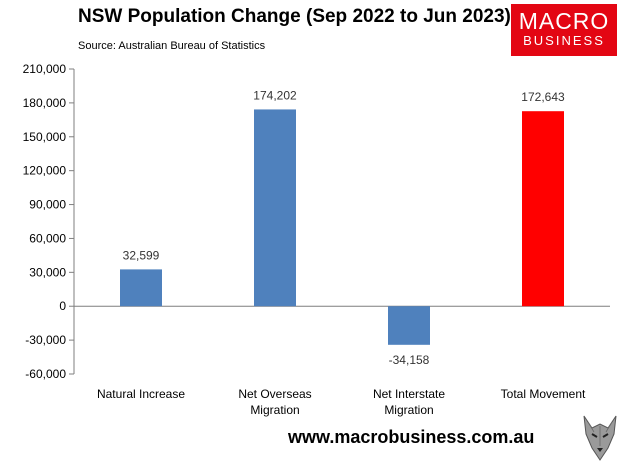  What do you see at coordinates (409, 394) in the screenshot?
I see `x-category-label: Net Interstate` at bounding box center [409, 394].